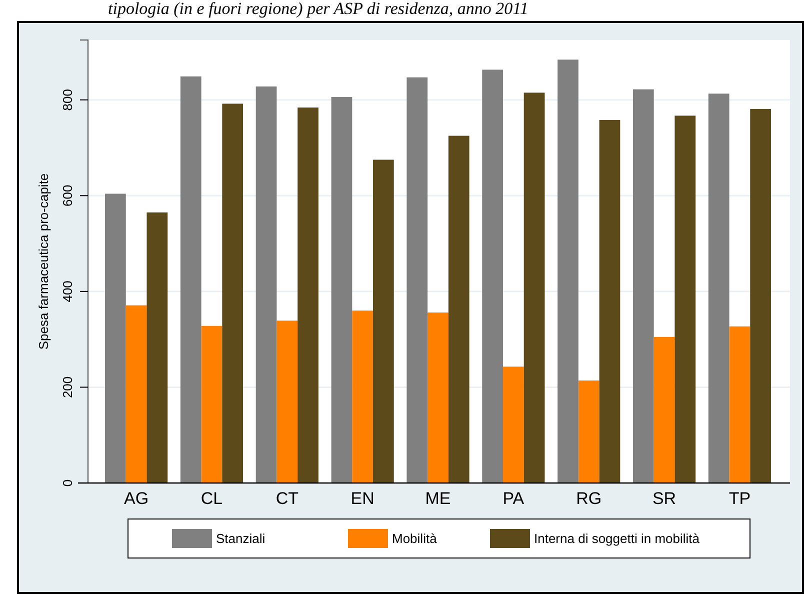  I want to click on x-tick-label: CT, so click(287, 498).